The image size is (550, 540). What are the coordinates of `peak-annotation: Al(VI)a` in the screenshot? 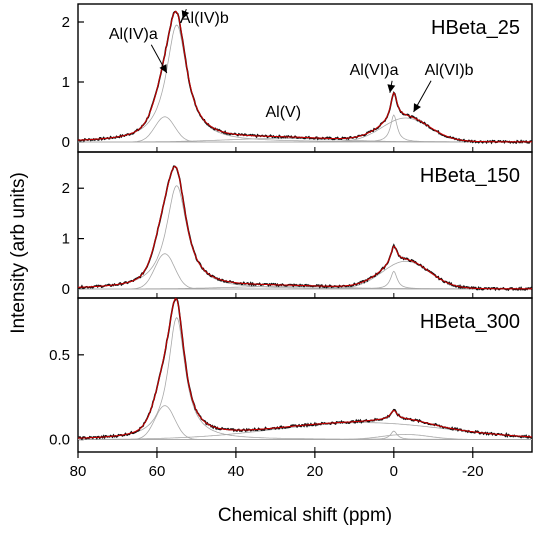 It's located at (374, 70).